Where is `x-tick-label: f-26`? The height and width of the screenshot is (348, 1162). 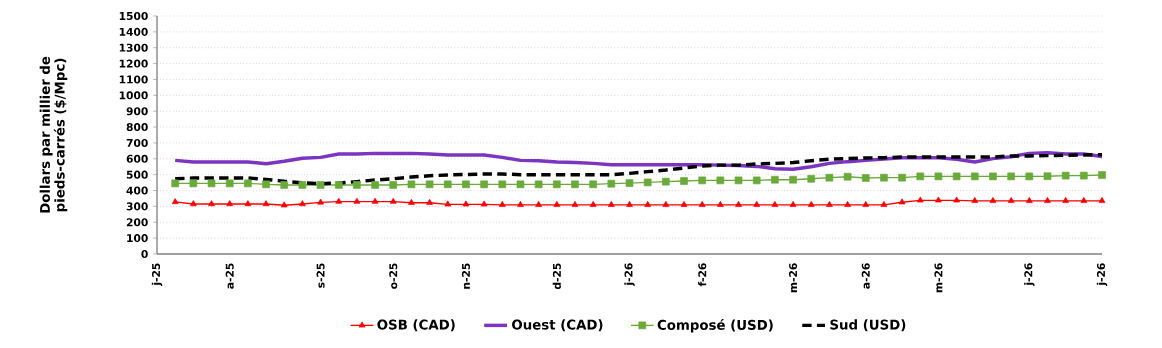 x-tick-label: f-26 is located at coordinates (702, 275).